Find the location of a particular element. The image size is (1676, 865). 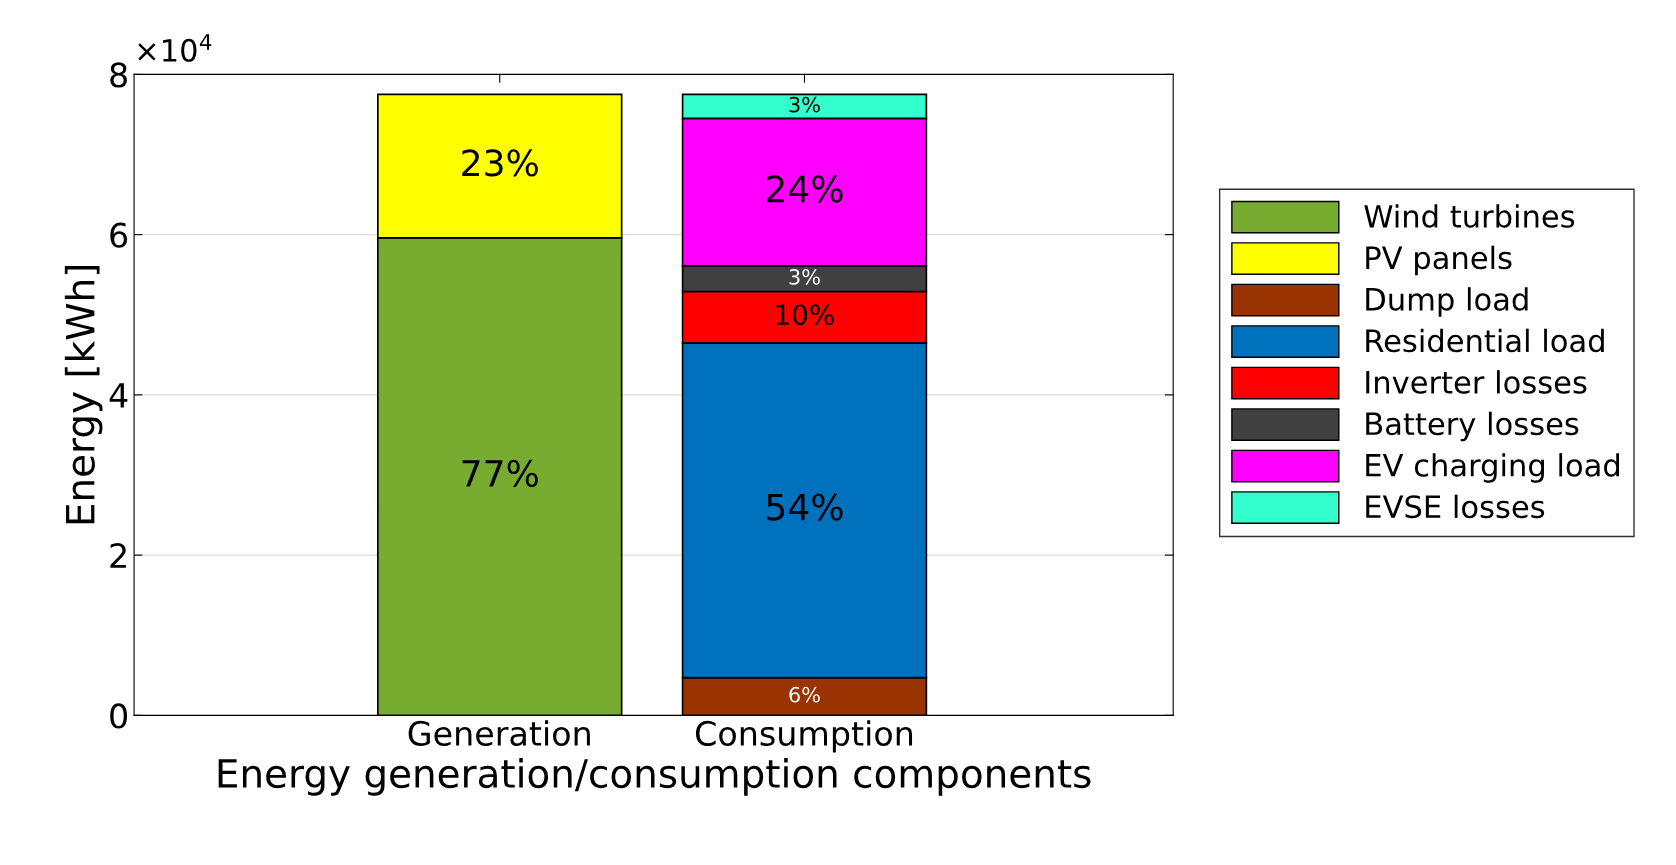

legend-label: Dump load is located at coordinates (1447, 302).